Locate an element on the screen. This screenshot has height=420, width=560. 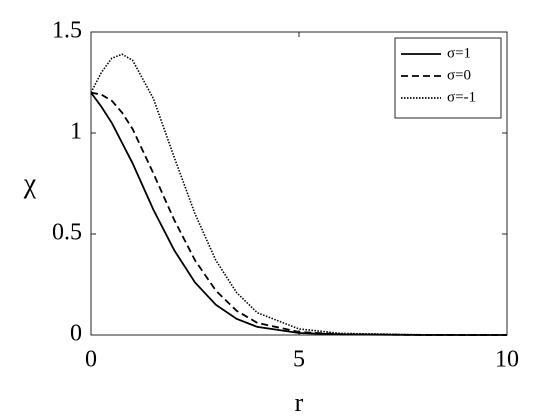
x-axis-label: r is located at coordinates (299, 402).